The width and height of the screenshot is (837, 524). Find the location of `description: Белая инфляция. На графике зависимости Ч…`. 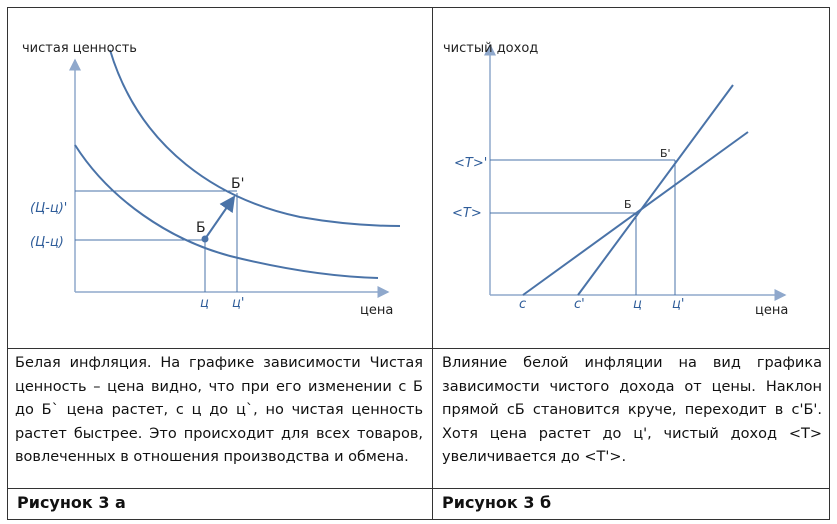

description: Белая инфляция. На графике зависимости Ч… is located at coordinates (219, 410).